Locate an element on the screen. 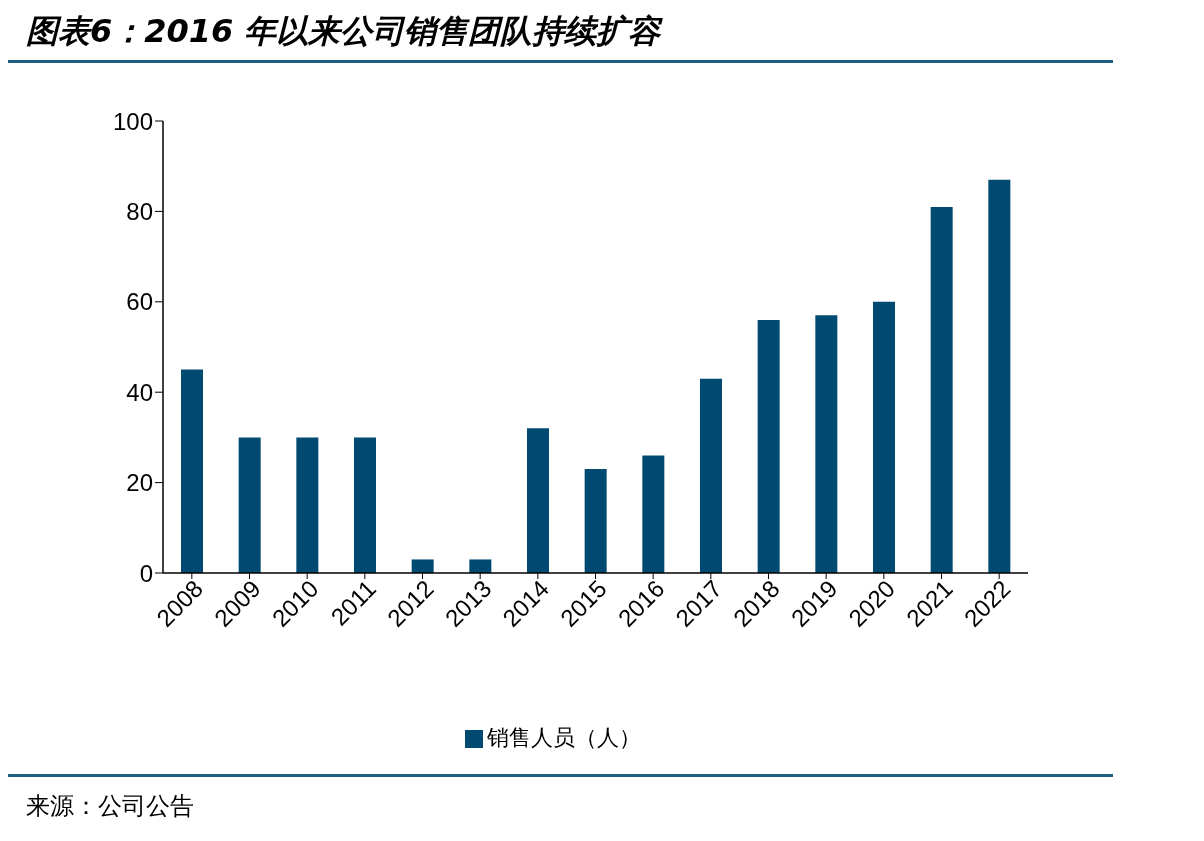 Image resolution: width=1204 pixels, height=841 pixels. y-tick-label: 0 is located at coordinates (146, 573).